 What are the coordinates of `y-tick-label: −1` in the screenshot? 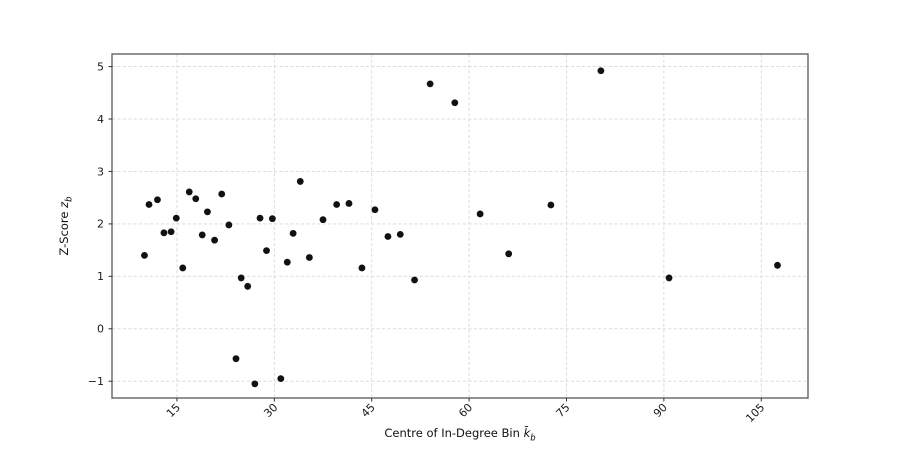 It's located at (96, 381).